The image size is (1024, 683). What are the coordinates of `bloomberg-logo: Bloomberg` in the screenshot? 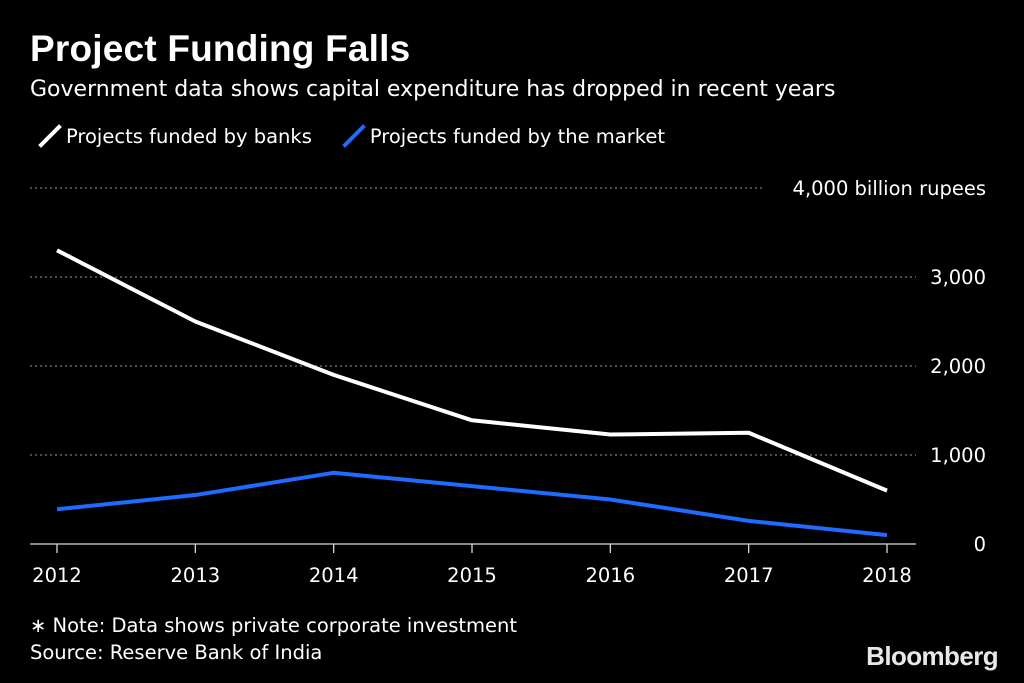 It's located at (932, 656).